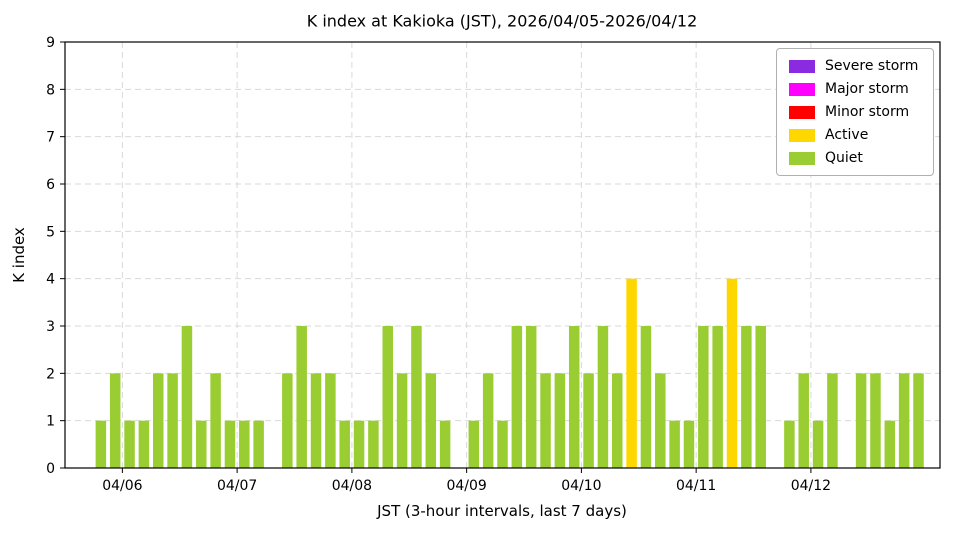 The width and height of the screenshot is (960, 540). I want to click on y-tick-label: 8, so click(50, 90).